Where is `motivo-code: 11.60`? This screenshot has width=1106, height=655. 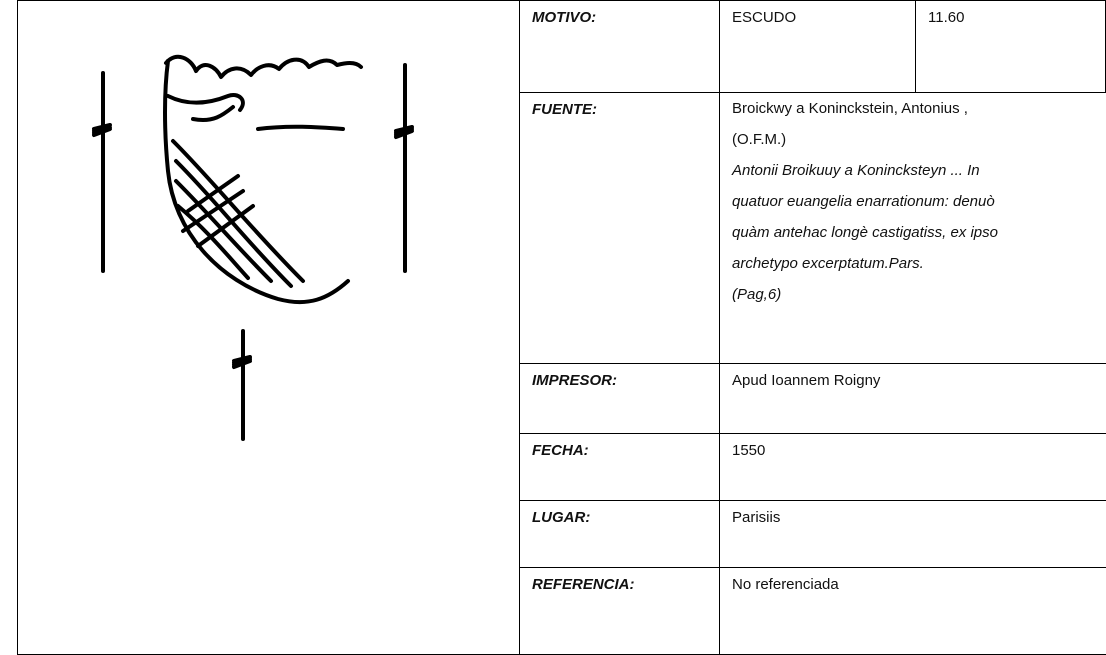
motivo-code: 11.60 is located at coordinates (1010, 46).